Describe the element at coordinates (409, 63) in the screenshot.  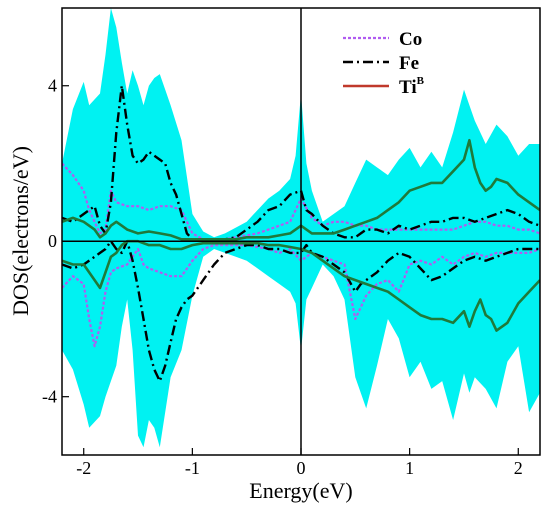
I see `legend-label-fe: Fe` at that location.